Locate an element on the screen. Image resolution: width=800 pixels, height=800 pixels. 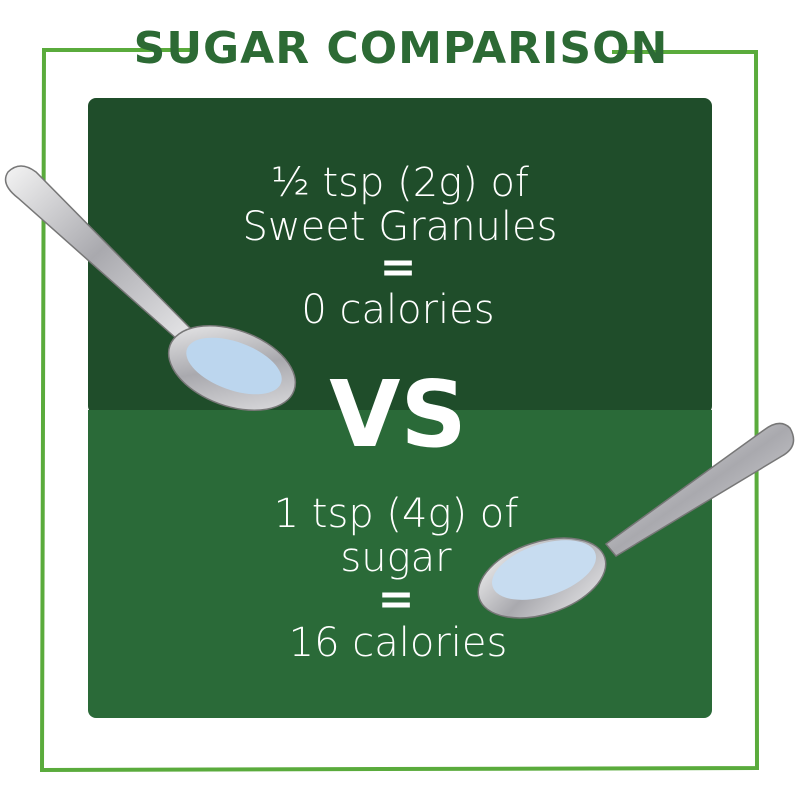
top-line: Sweet Granules is located at coordinates (400, 227).